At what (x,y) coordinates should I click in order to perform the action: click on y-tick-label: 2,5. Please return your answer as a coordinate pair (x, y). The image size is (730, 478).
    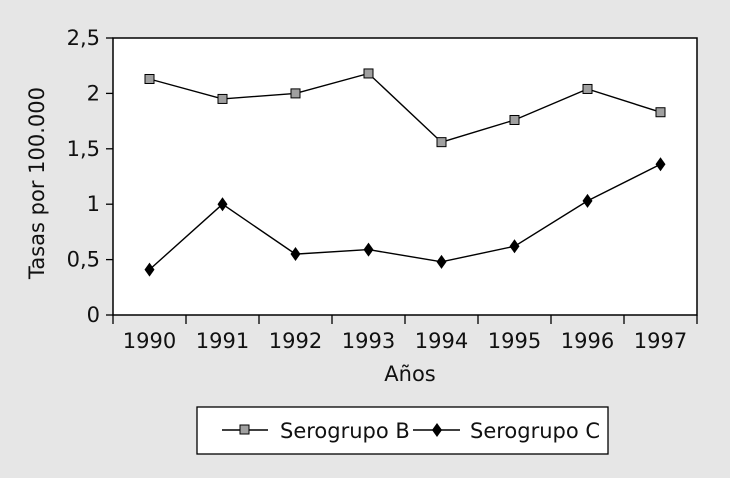
    Looking at the image, I should click on (83, 38).